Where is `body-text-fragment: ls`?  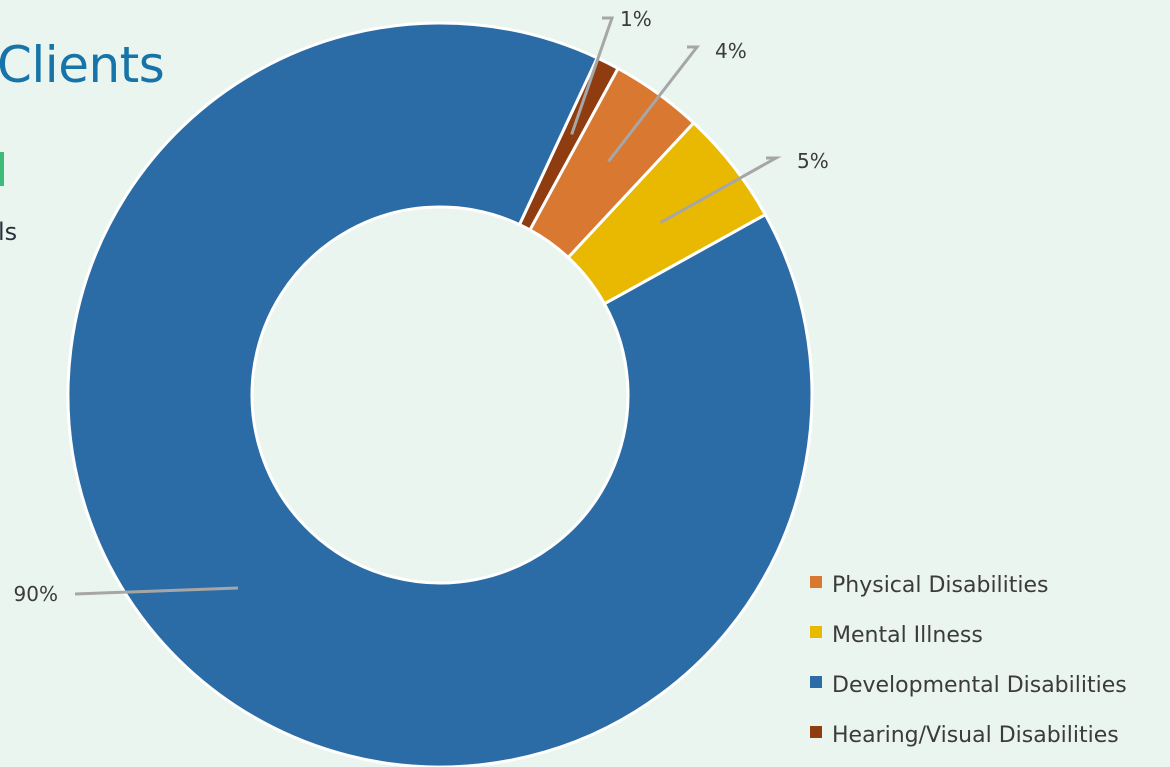 body-text-fragment: ls is located at coordinates (9, 232).